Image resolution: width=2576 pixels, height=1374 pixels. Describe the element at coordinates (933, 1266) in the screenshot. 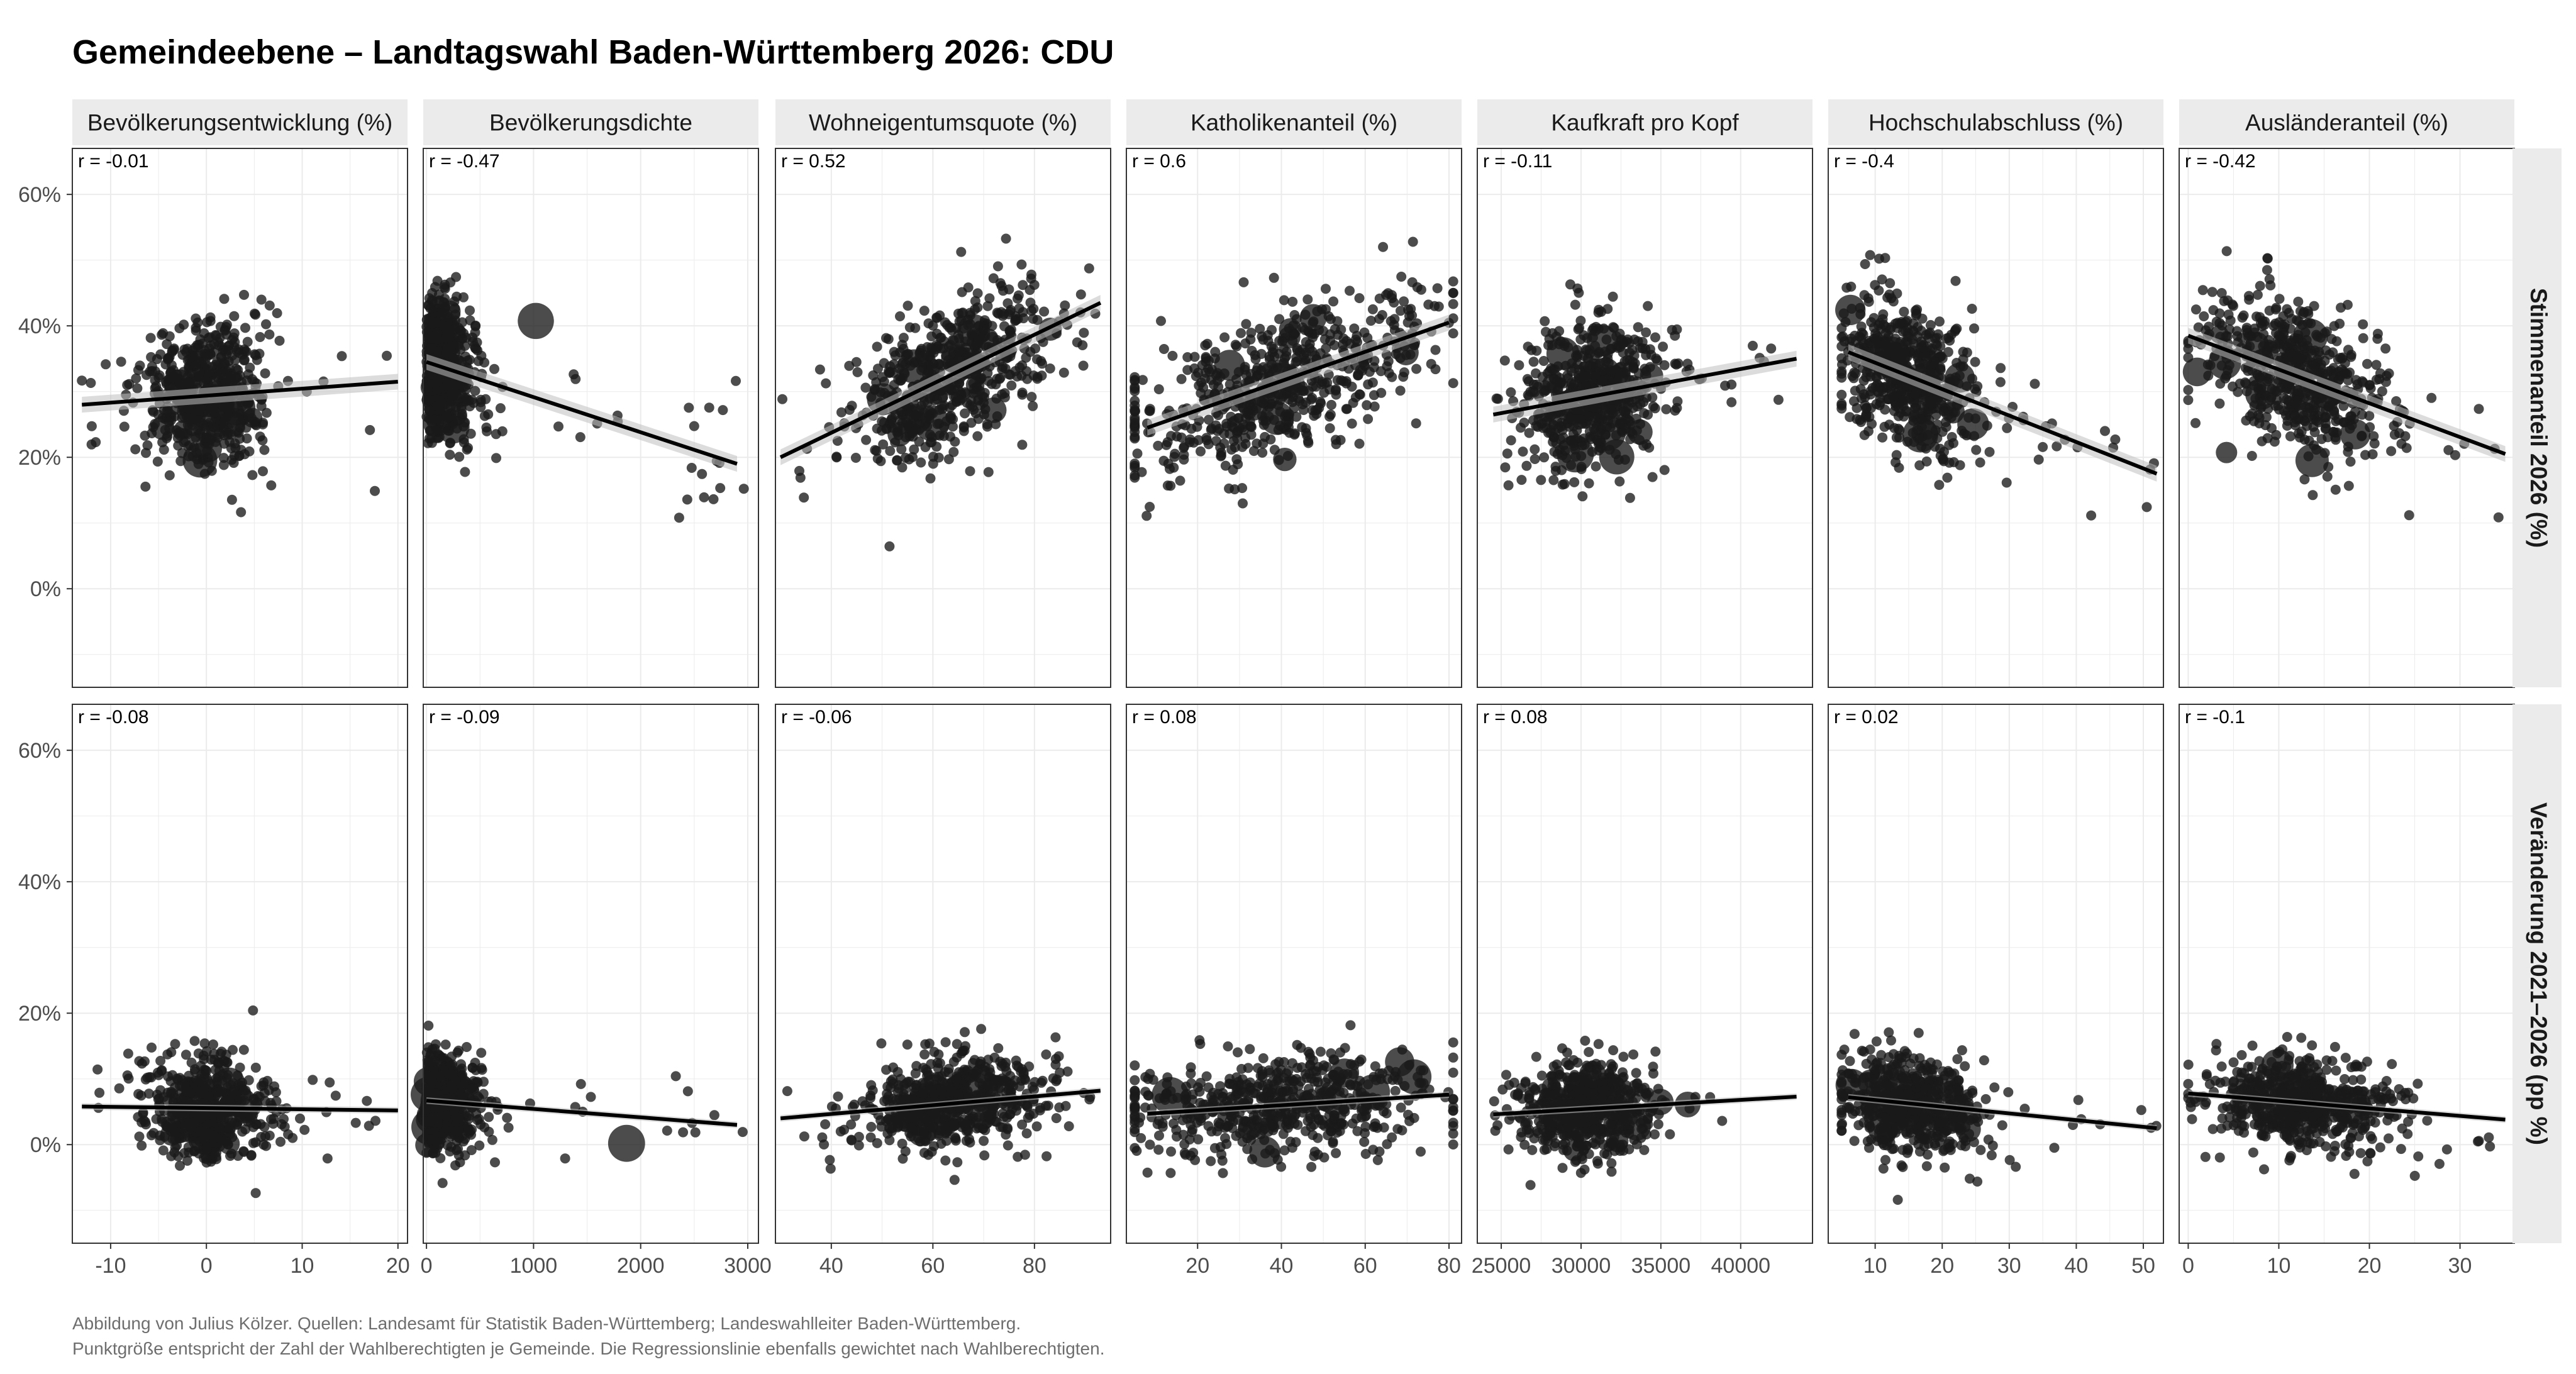

I see `x-tick-label: 60` at that location.